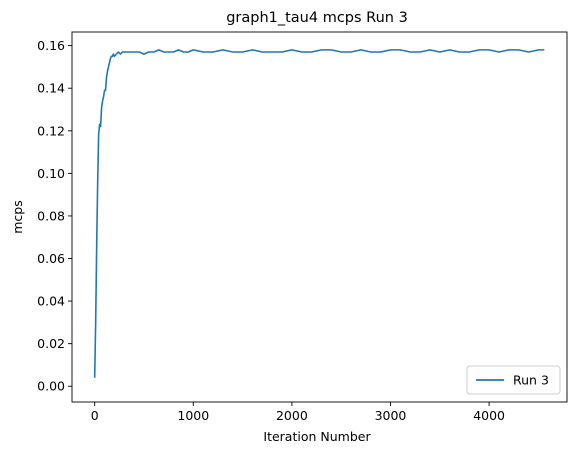 Image resolution: width=576 pixels, height=453 pixels. What do you see at coordinates (51, 301) in the screenshot?
I see `y-tick-label: 0.04` at bounding box center [51, 301].